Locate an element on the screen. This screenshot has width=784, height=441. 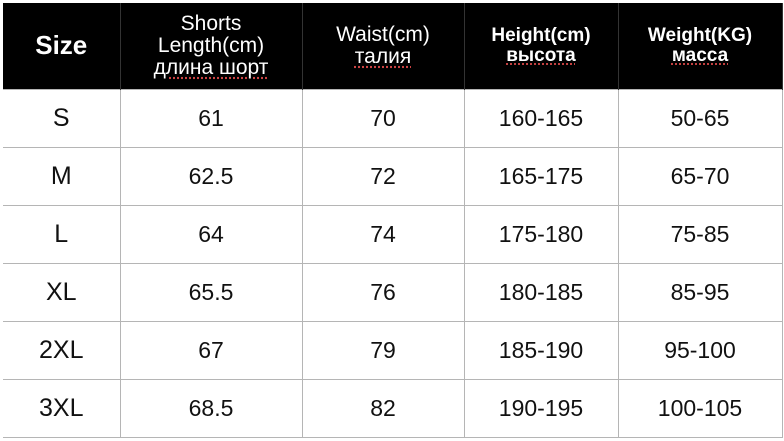
header-waist: Waist(cm) талия is located at coordinates (383, 46).